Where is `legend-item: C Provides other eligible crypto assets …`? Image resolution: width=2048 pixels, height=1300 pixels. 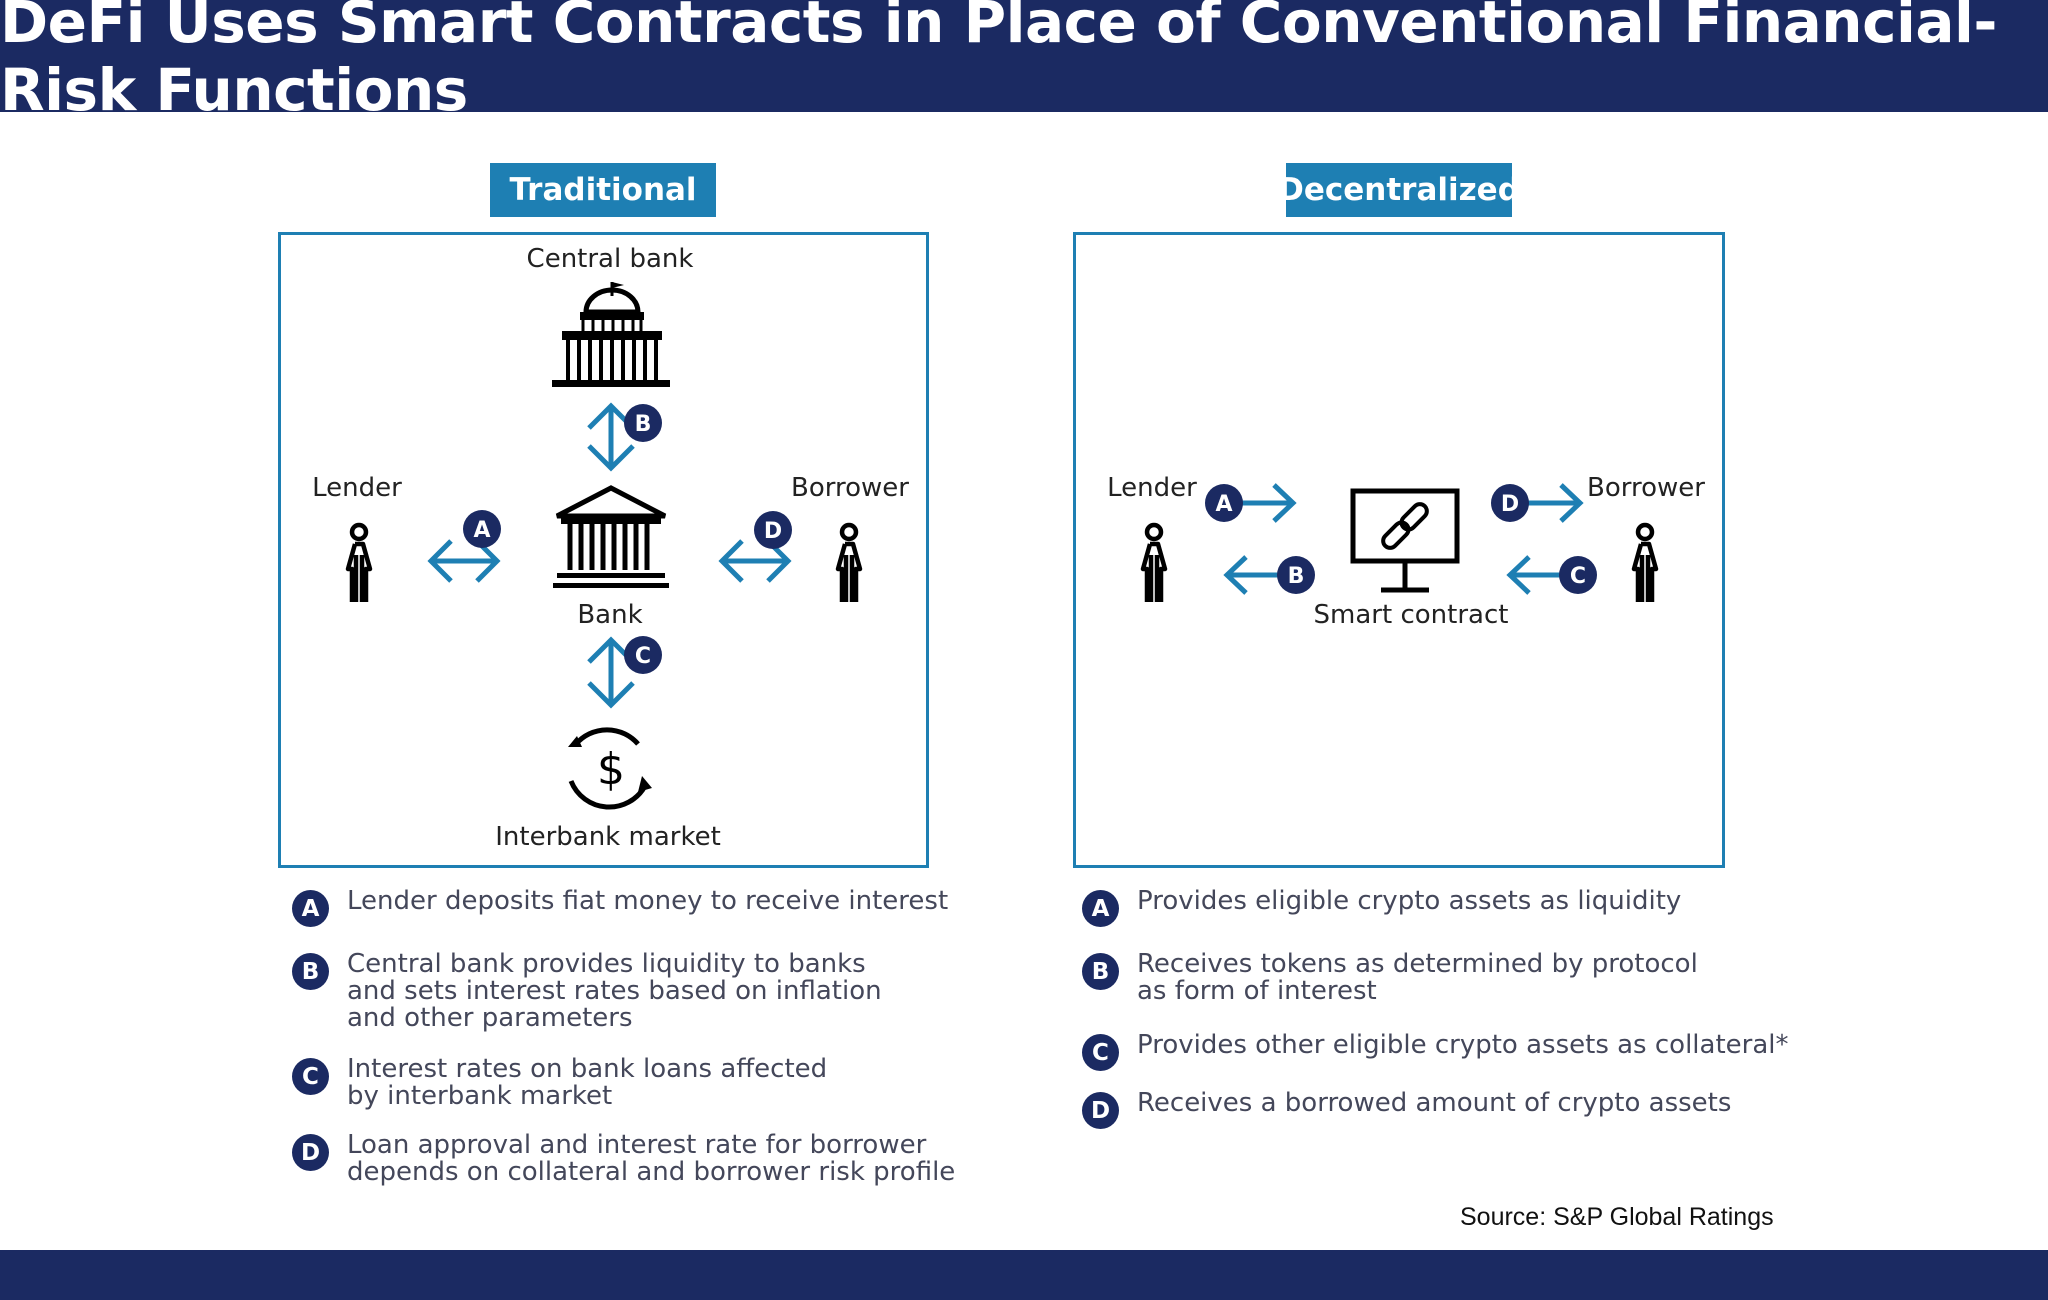
legend-item: C Provides other eligible crypto assets … is located at coordinates (1435, 1051).